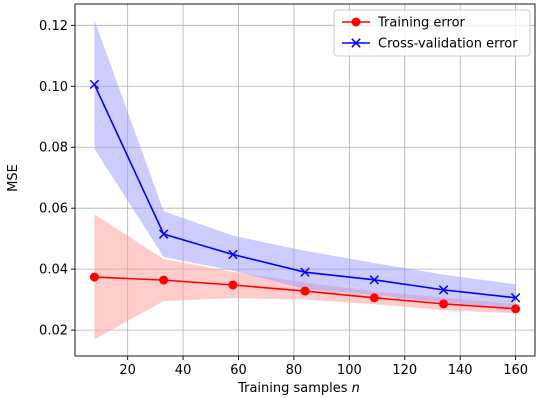 This screenshot has width=537, height=398. Describe the element at coordinates (53, 87) in the screenshot. I see `y-tick-label: 0.10` at that location.